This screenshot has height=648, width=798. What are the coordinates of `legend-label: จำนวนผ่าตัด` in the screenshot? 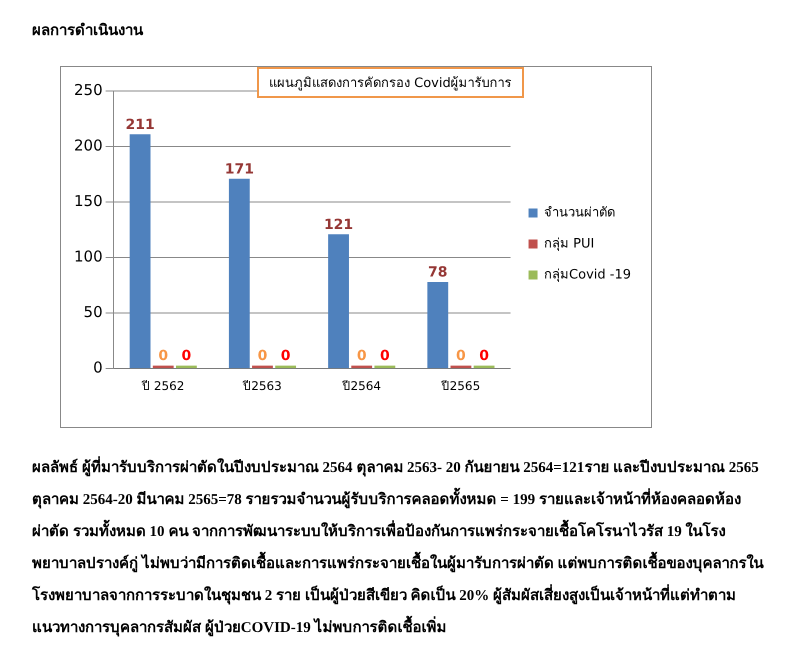 It's located at (580, 212).